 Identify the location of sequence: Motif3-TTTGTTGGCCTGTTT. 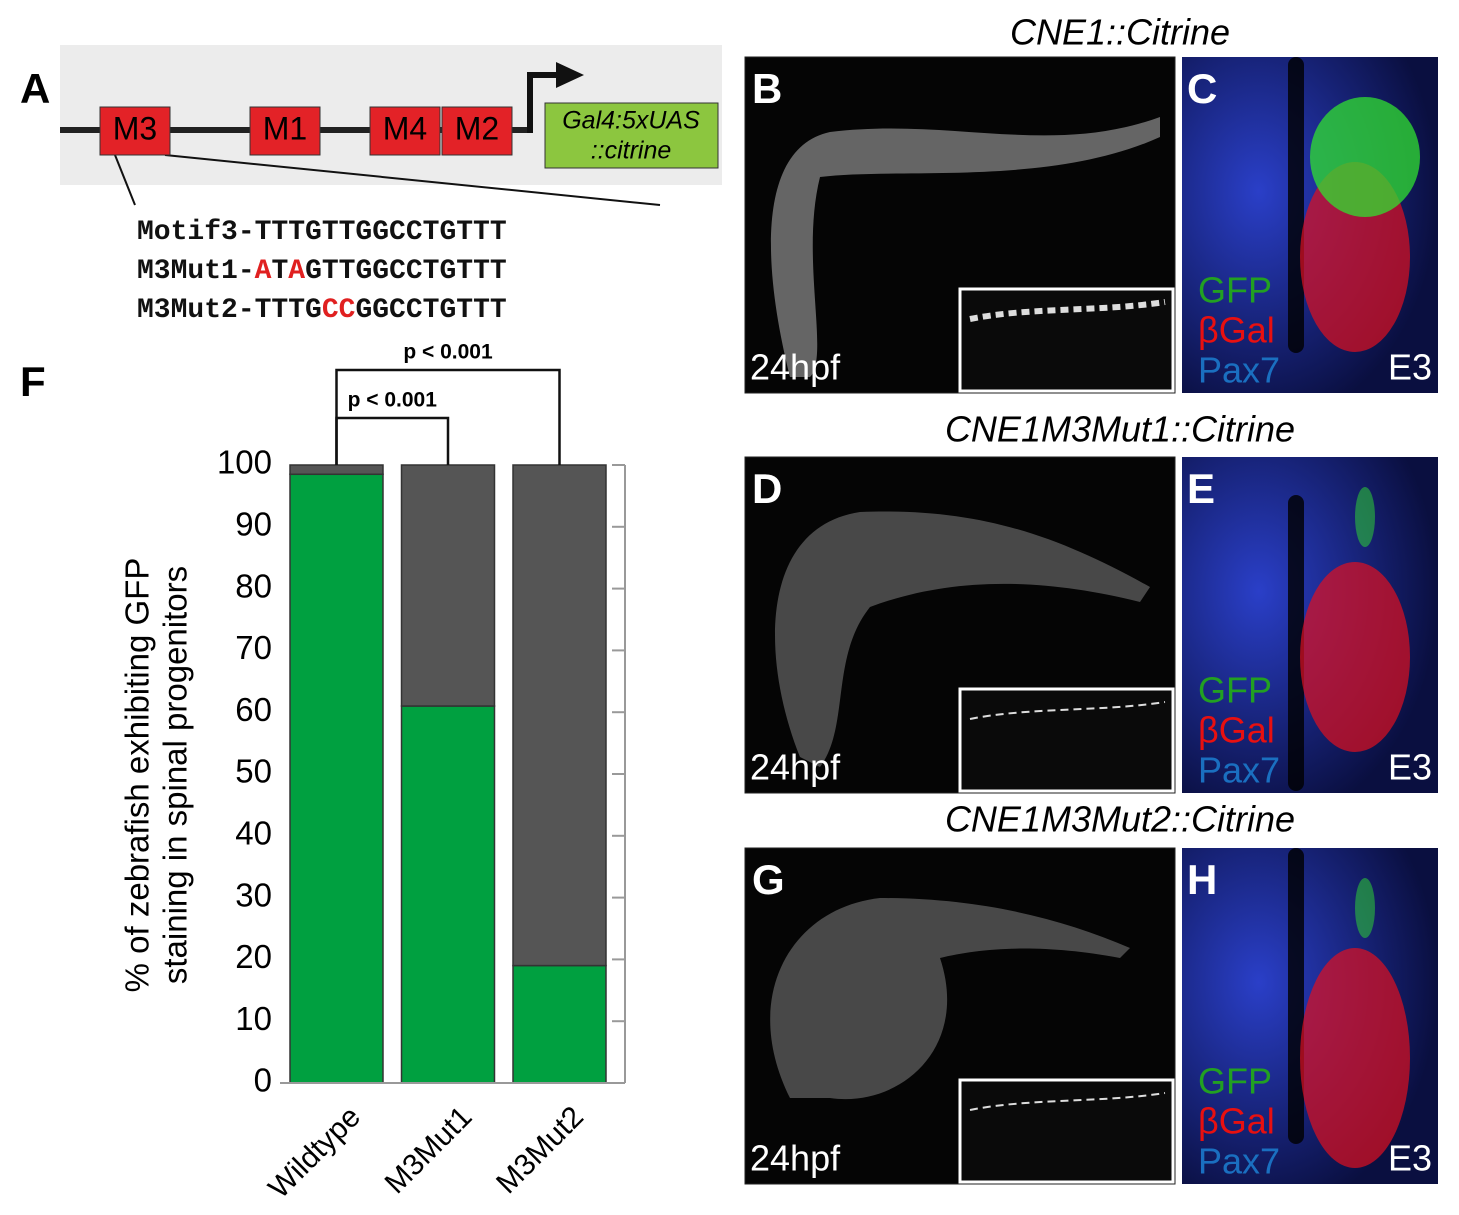
(322, 232).